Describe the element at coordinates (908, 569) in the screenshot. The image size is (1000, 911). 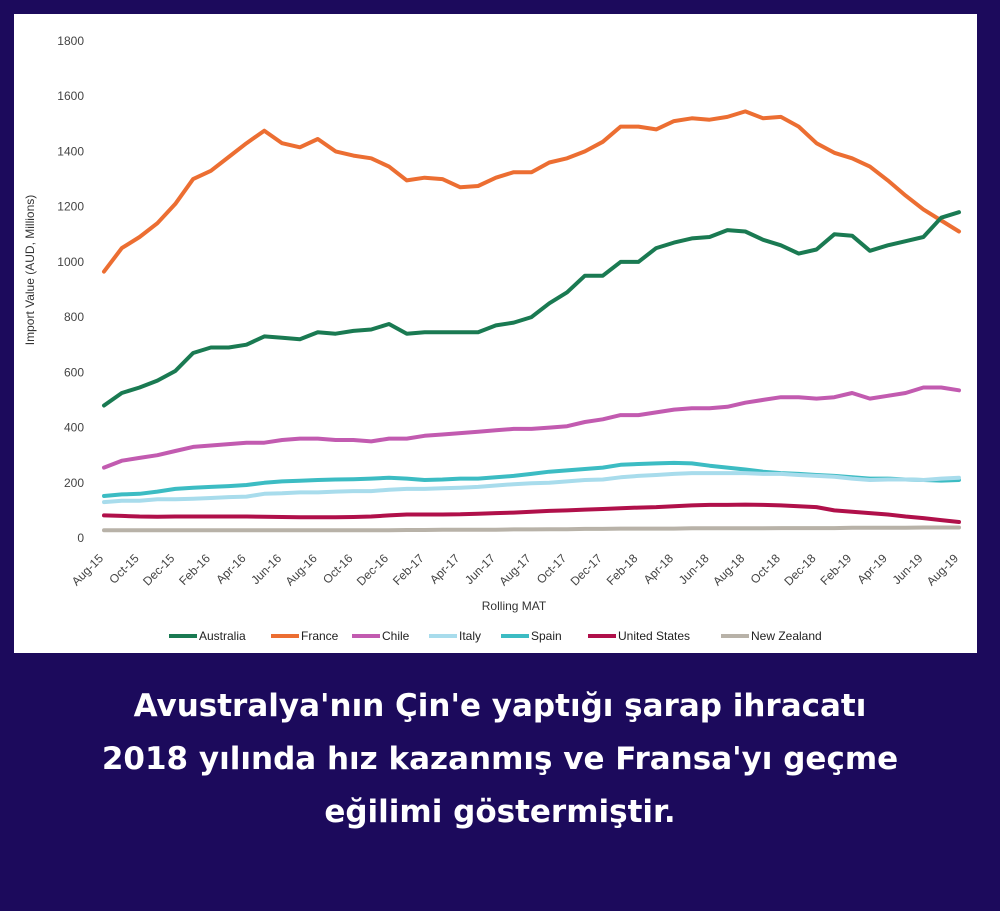
I see `x-tick-label: Jun-19` at that location.